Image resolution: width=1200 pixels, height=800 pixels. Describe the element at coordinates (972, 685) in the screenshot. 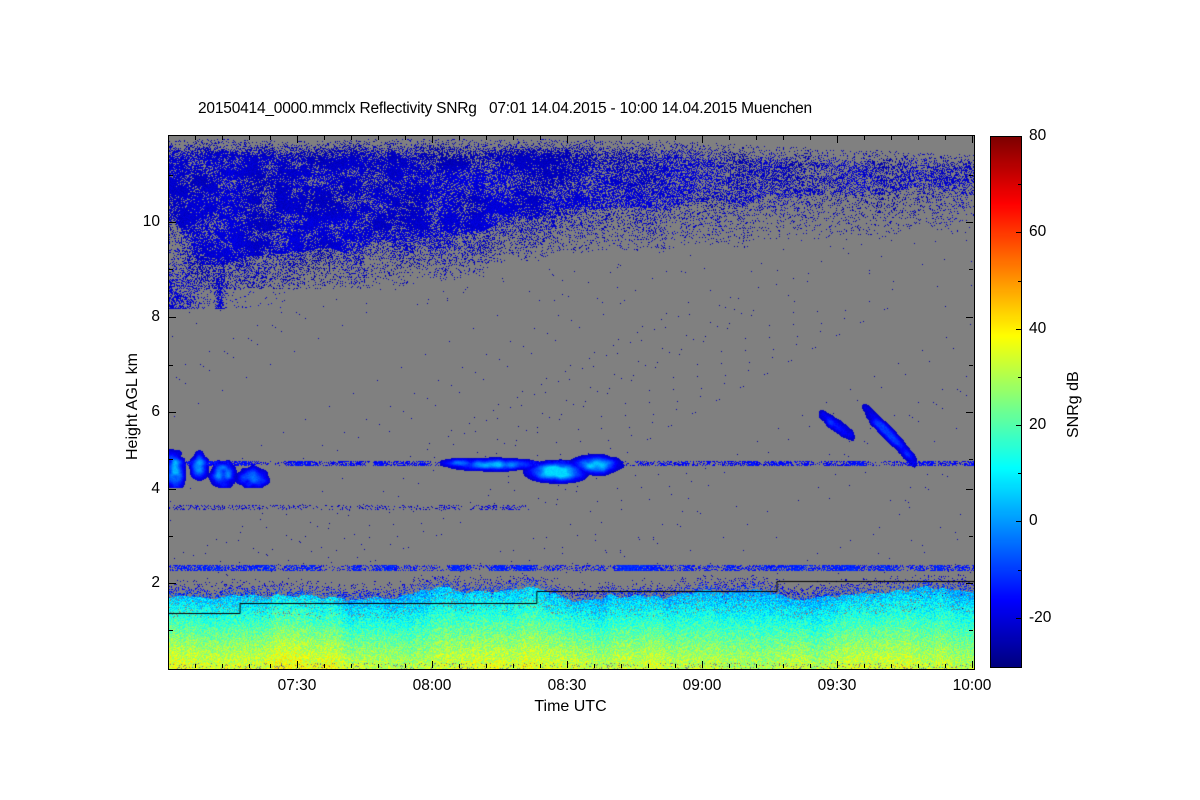

I see `x-tick-label-1000: 10:00` at that location.